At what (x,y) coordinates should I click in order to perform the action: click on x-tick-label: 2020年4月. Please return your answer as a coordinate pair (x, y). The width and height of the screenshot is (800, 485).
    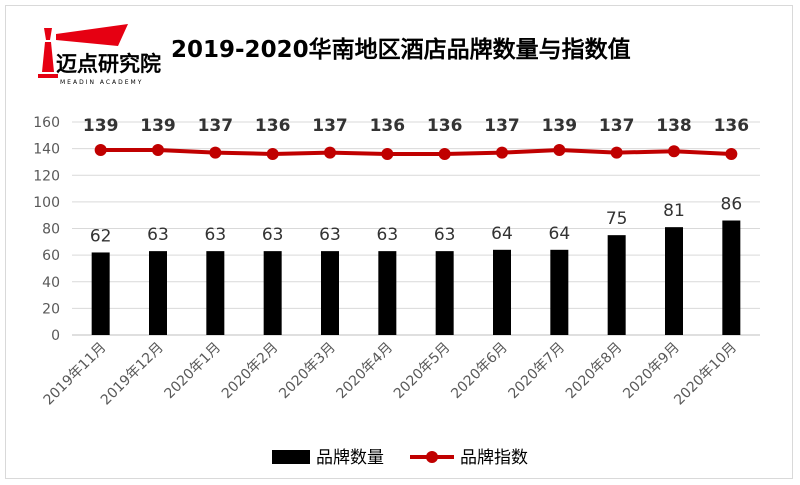
    Looking at the image, I should click on (365, 371).